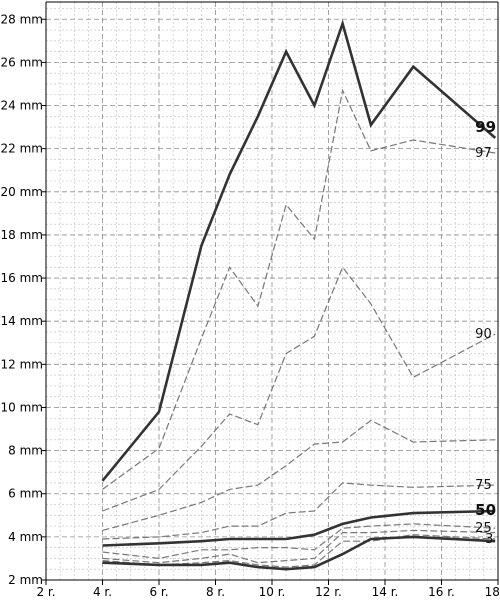 Image resolution: width=500 pixels, height=600 pixels. I want to click on x-tick-label: 8 r., so click(215, 592).